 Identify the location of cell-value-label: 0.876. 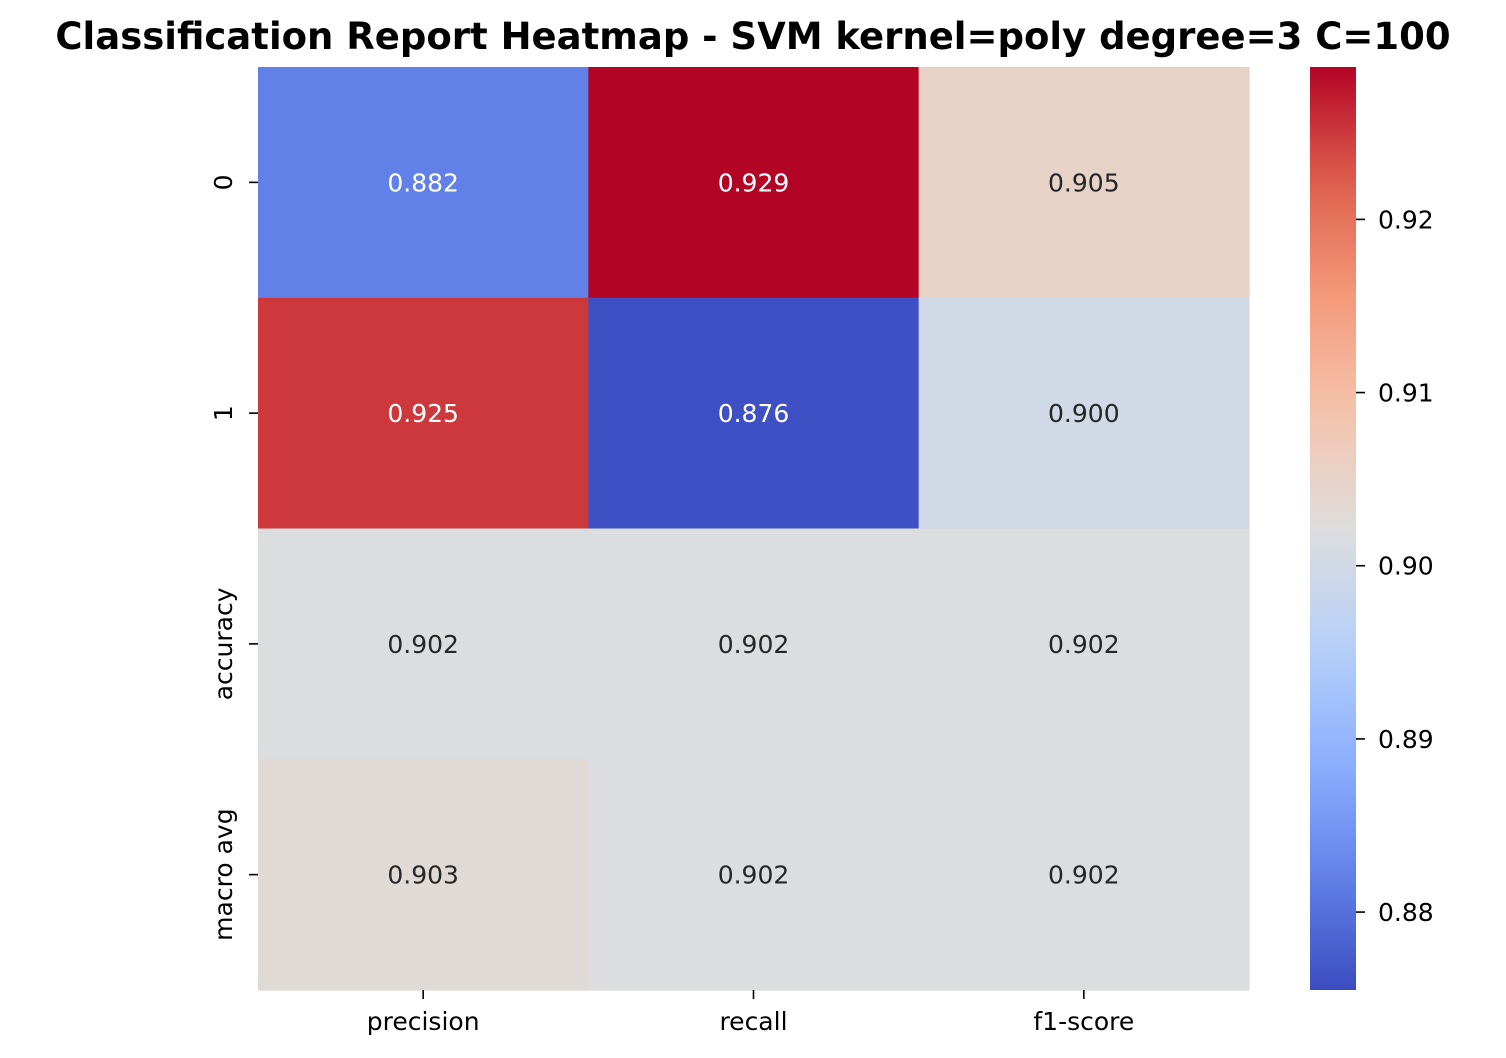
(754, 413).